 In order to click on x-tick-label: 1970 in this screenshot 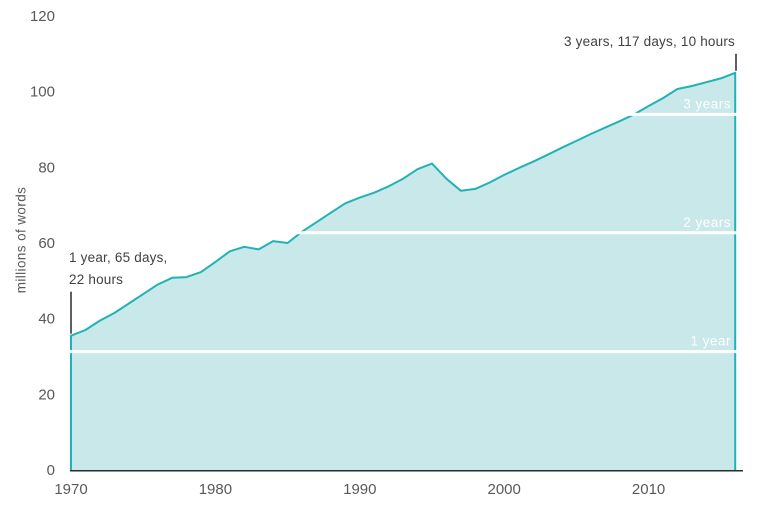, I will do `click(70, 489)`.